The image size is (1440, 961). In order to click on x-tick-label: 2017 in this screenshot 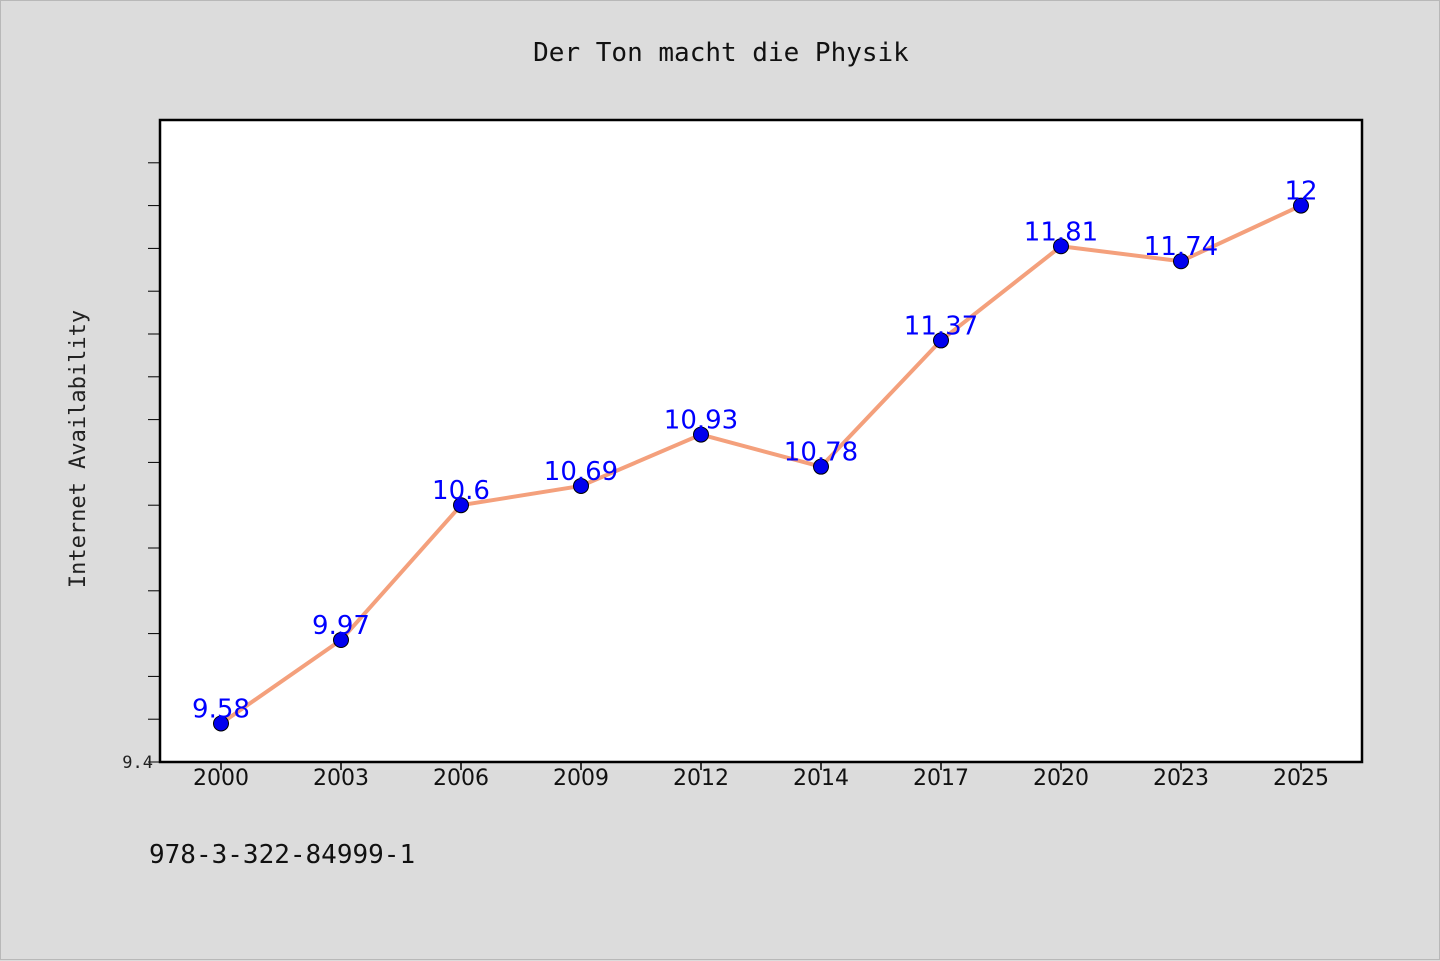, I will do `click(941, 778)`.